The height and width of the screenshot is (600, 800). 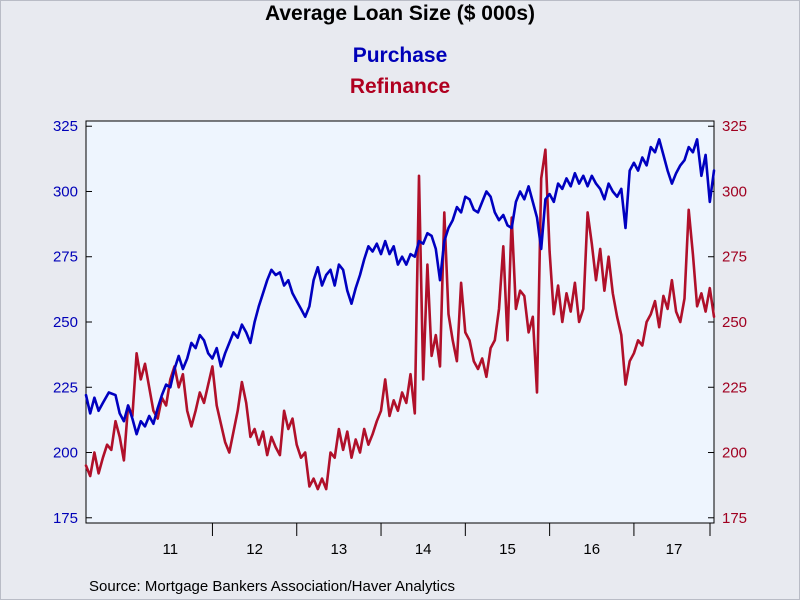 What do you see at coordinates (507, 549) in the screenshot?
I see `x-axis-tick-label: 15` at bounding box center [507, 549].